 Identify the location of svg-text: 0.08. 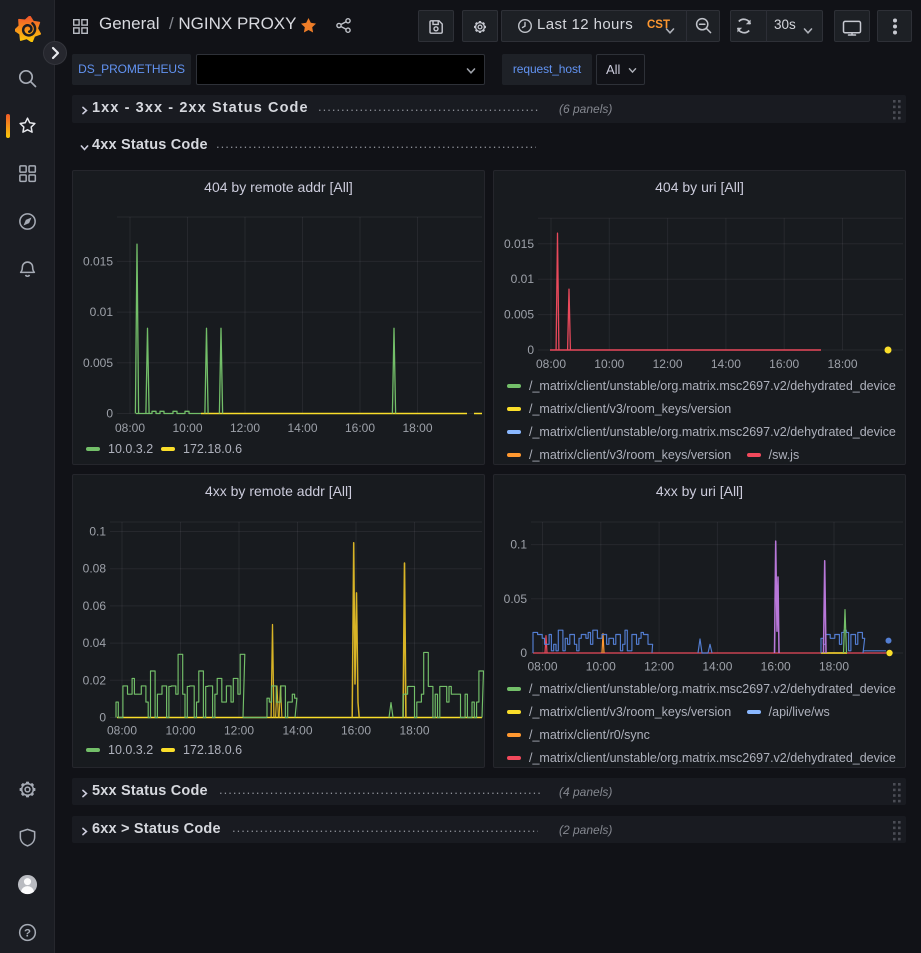
(95, 569).